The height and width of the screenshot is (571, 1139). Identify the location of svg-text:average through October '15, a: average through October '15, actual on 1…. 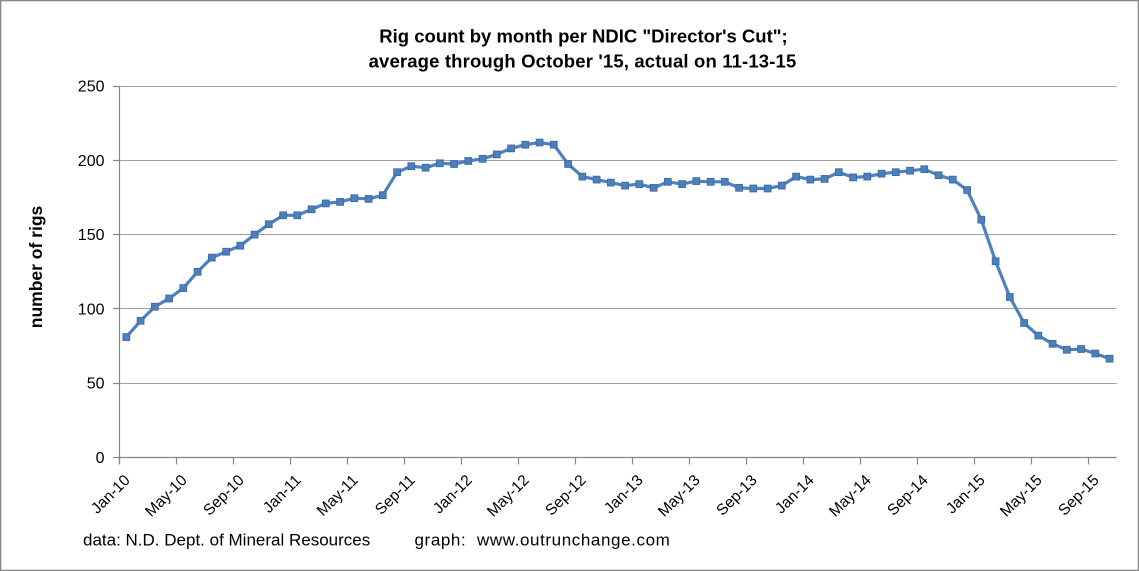
(583, 61).